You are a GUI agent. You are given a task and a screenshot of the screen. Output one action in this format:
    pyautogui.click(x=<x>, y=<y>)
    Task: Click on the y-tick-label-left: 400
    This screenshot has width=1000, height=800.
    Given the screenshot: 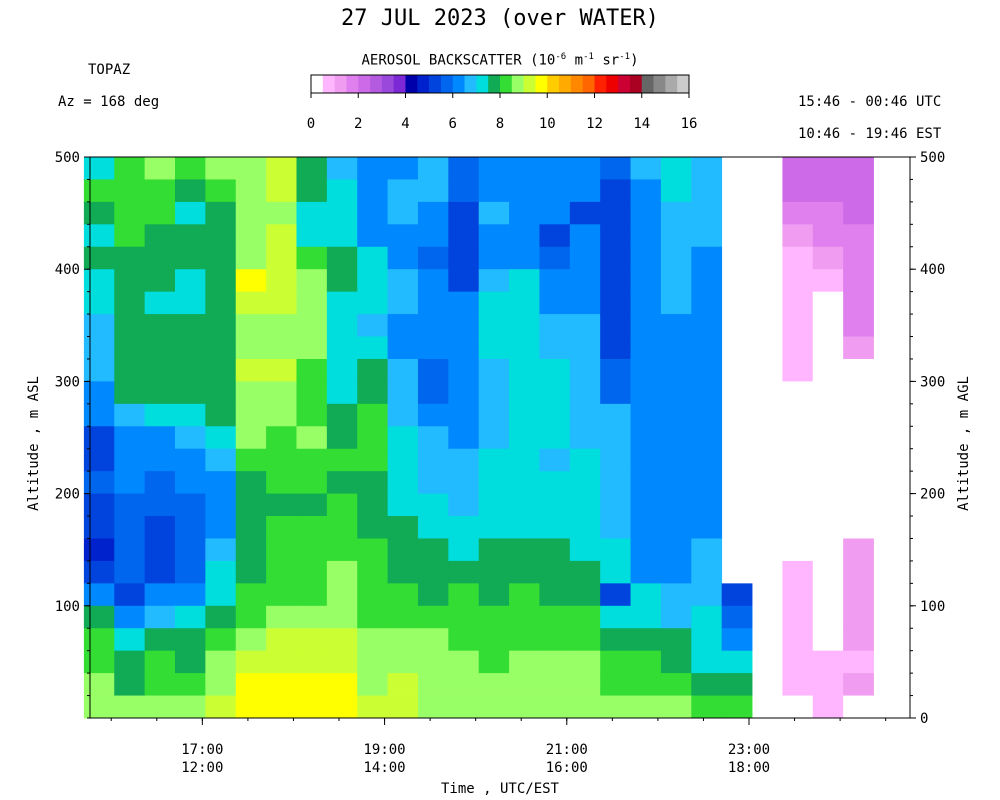 What is the action you would take?
    pyautogui.click(x=67, y=270)
    